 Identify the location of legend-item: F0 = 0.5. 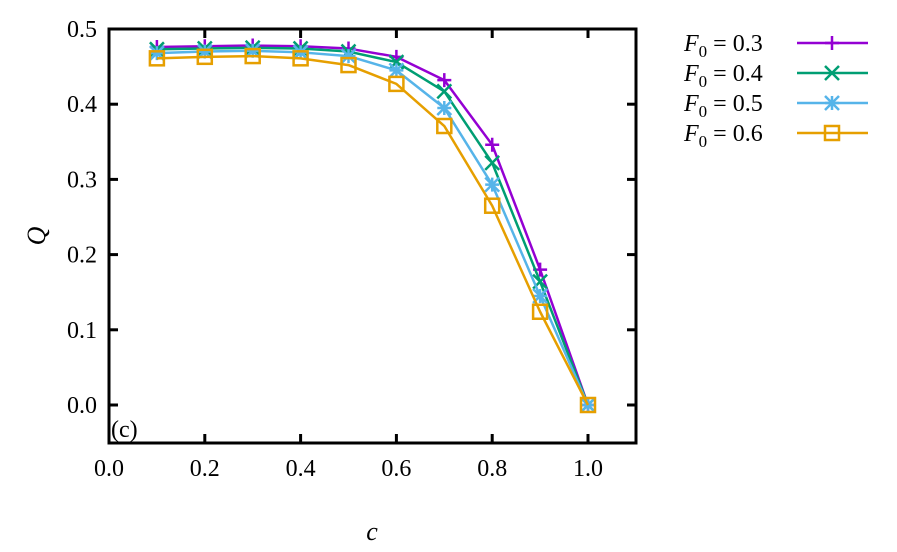
(775, 106).